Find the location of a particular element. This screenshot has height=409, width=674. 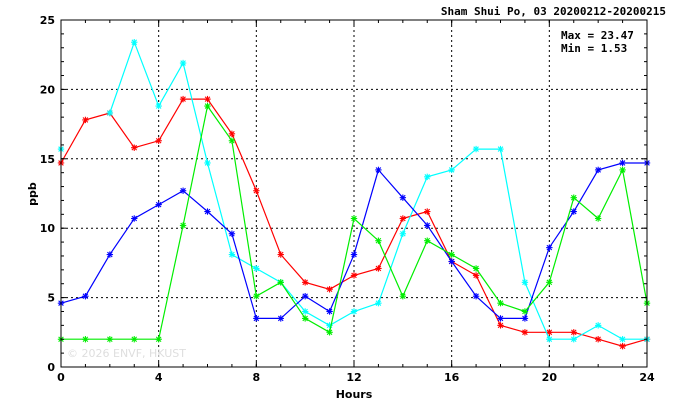

y-tick-label: 0 is located at coordinates (51, 367).